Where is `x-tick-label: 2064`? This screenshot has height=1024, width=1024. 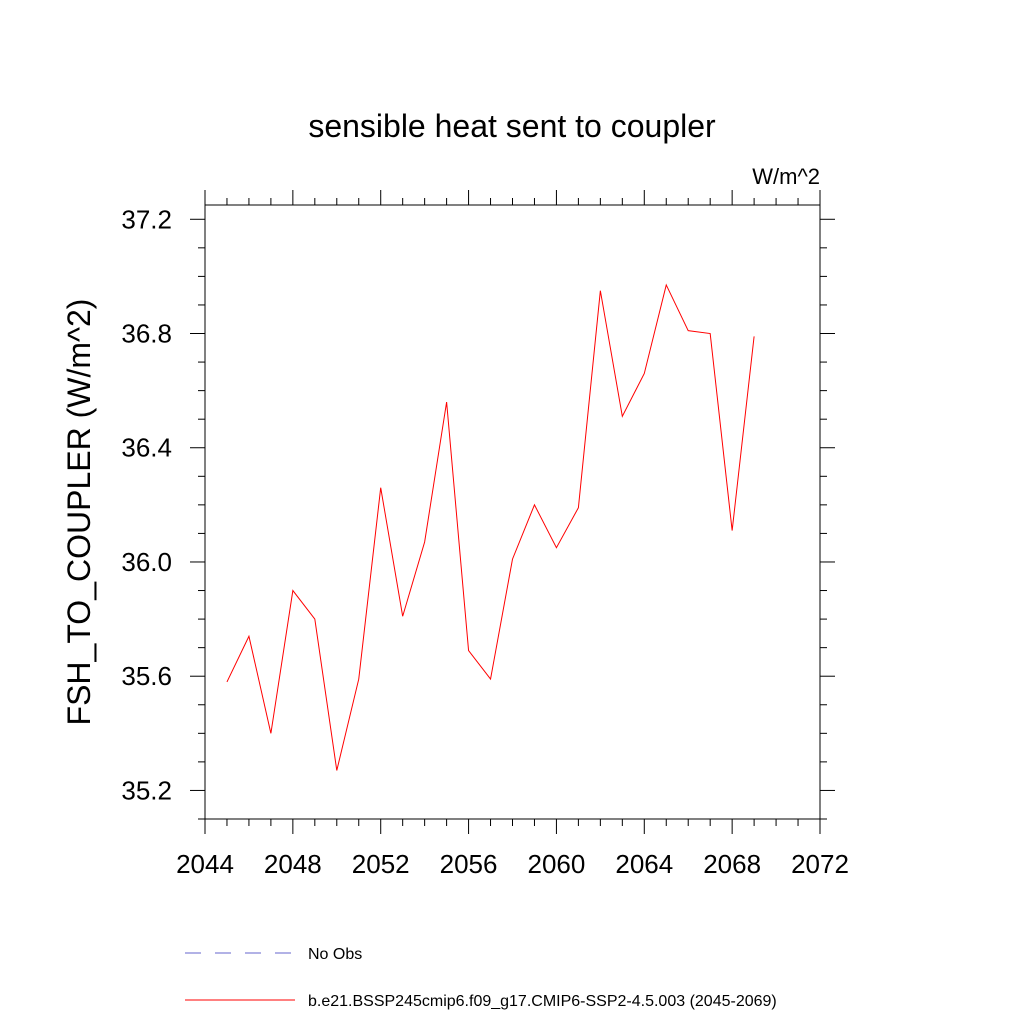 x-tick-label: 2064 is located at coordinates (644, 864).